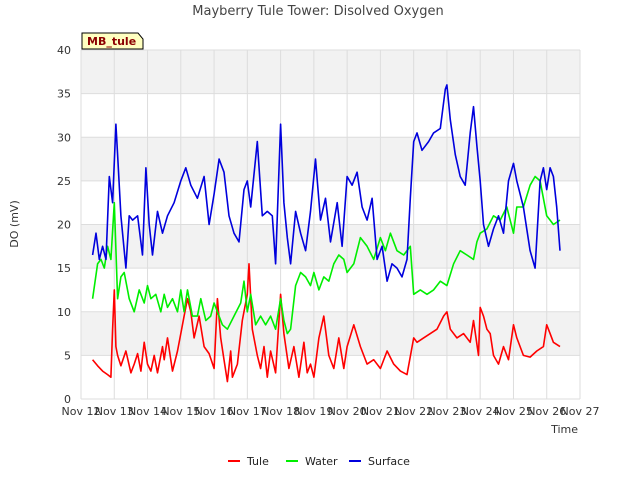  Describe the element at coordinates (64, 137) in the screenshot. I see `y-tick-label: 30` at that location.